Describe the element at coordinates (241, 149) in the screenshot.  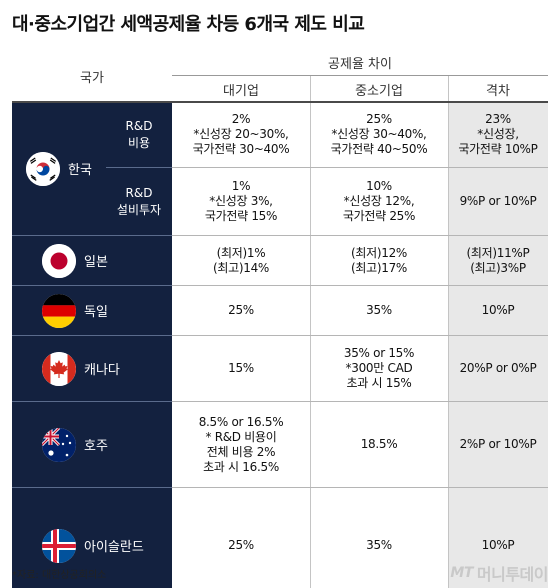
I see `cell-line: 국가전략 30~40%` at that location.